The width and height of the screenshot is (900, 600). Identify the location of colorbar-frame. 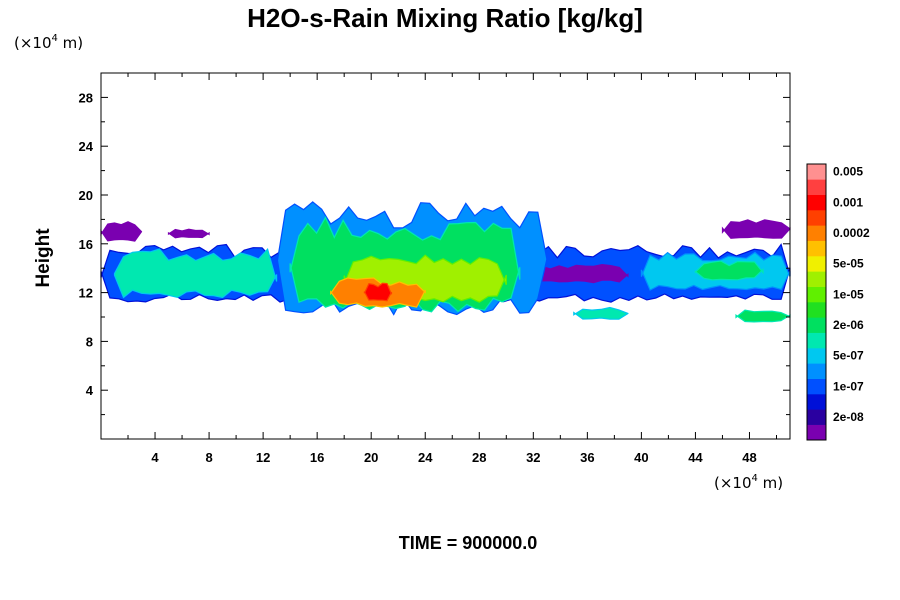
(816, 302).